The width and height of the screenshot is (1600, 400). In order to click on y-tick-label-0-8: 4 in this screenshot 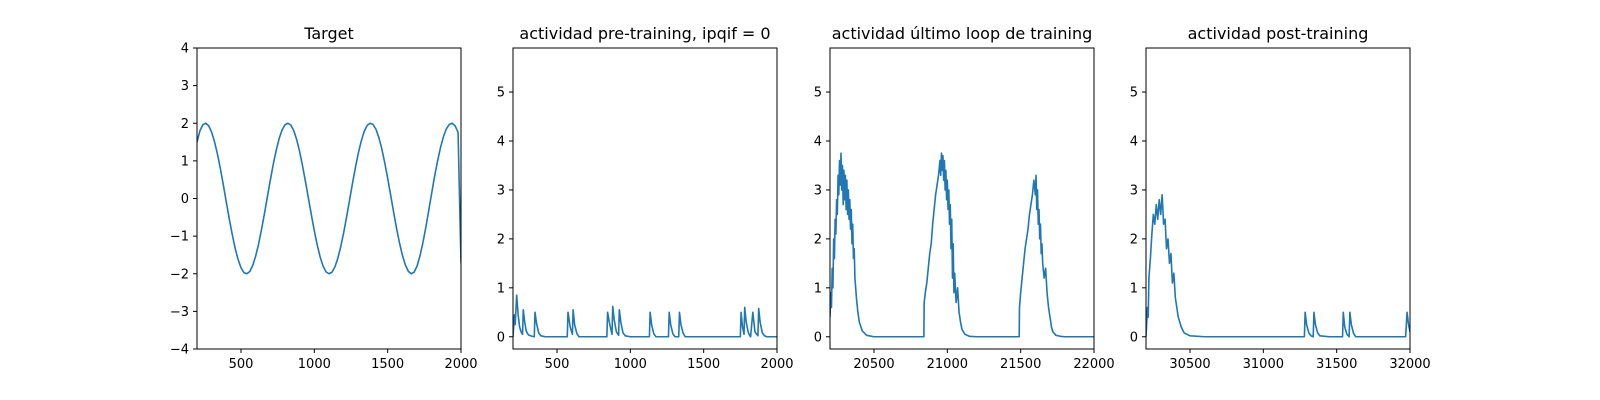, I will do `click(185, 49)`.